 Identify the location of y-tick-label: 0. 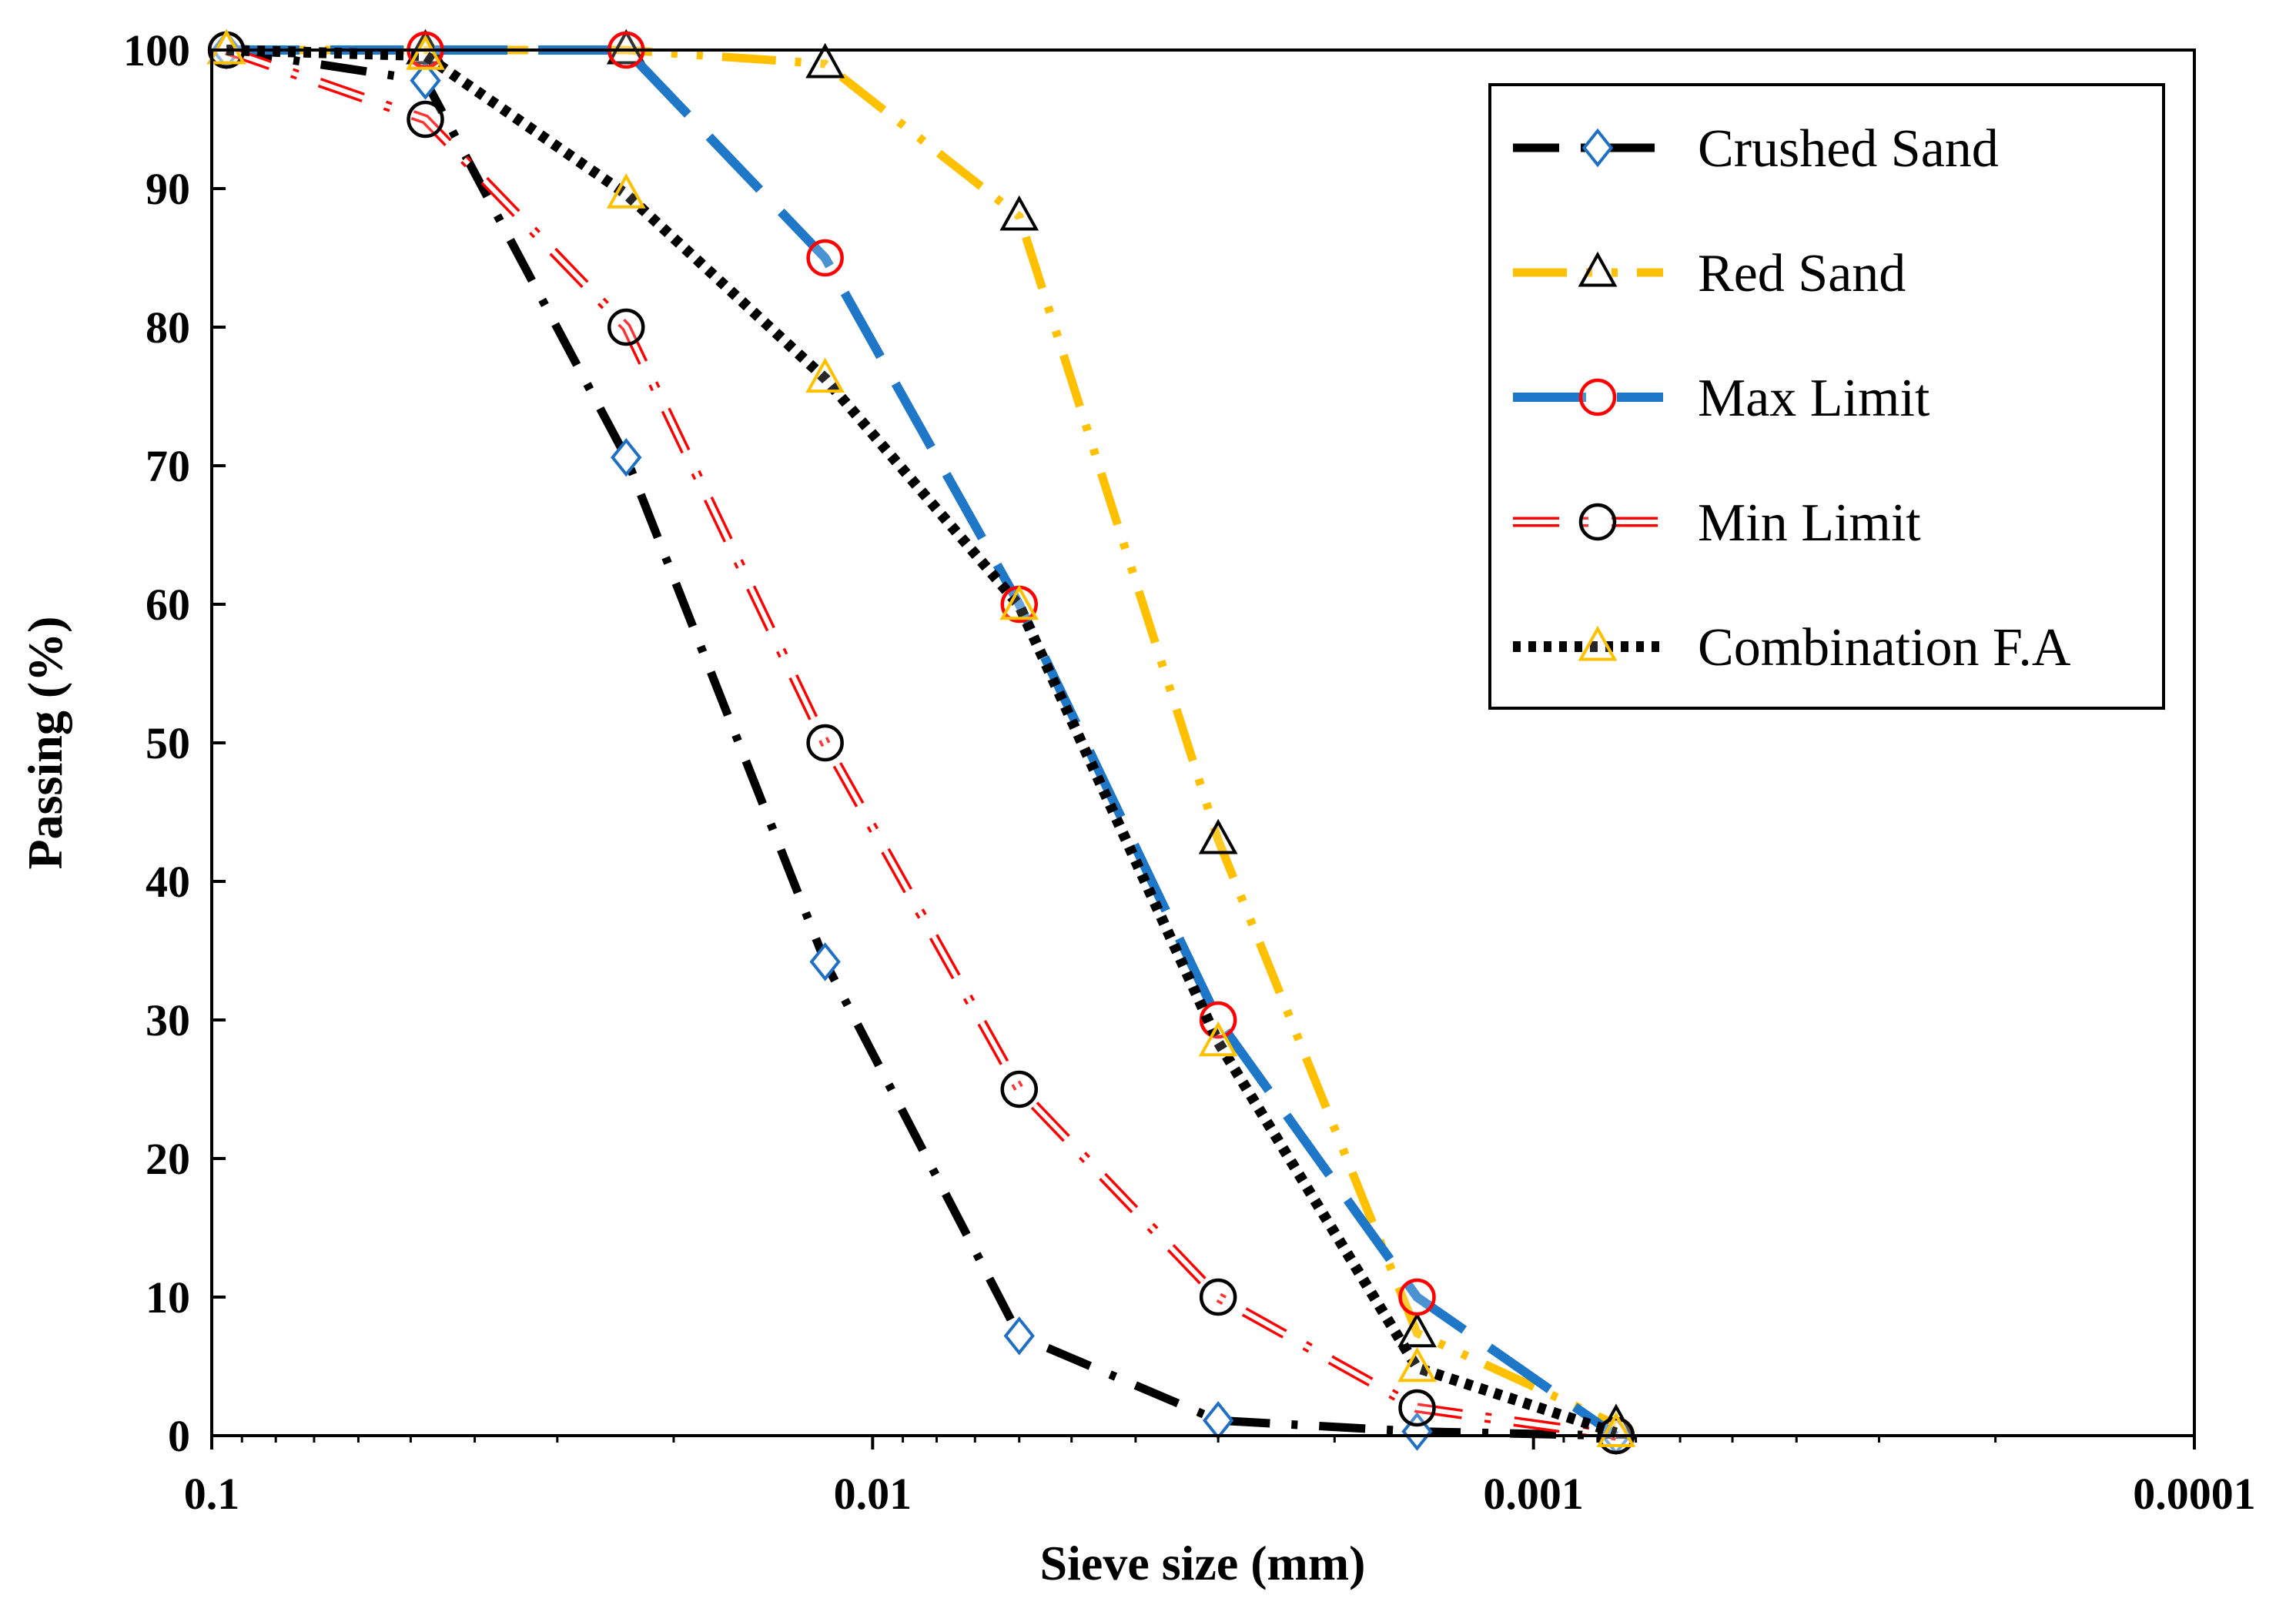
(179, 1436).